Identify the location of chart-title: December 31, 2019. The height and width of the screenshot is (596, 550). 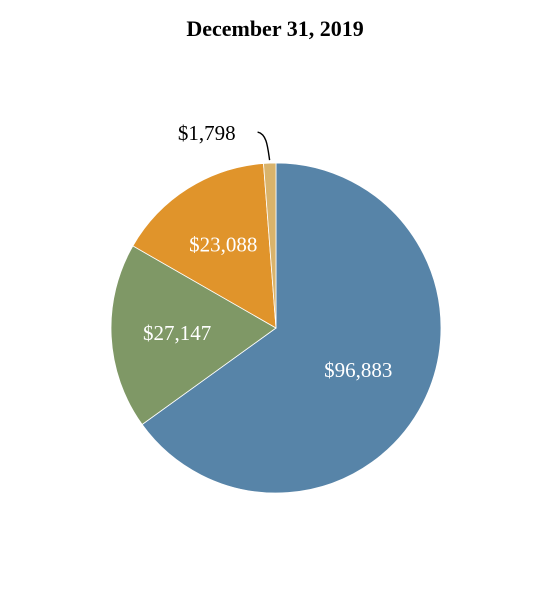
(275, 28).